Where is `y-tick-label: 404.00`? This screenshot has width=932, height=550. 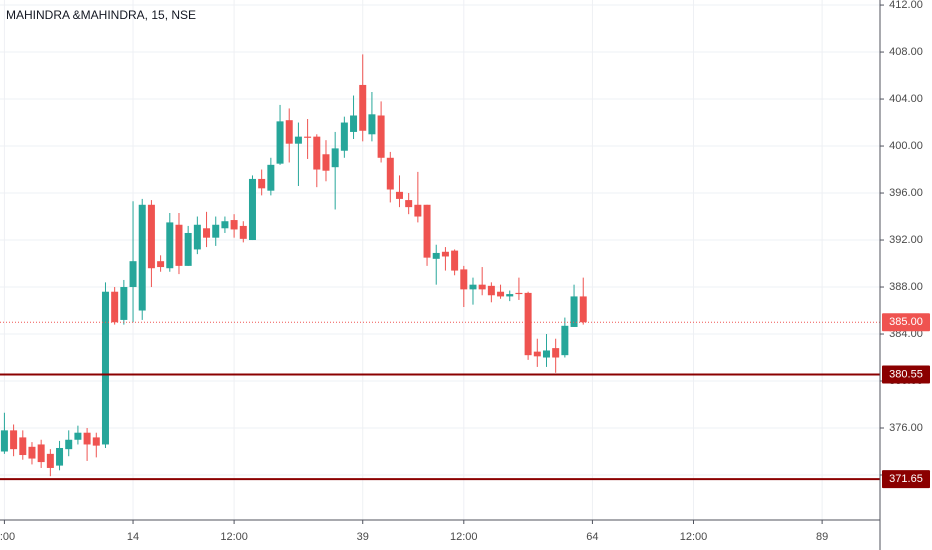 y-tick-label: 404.00 is located at coordinates (906, 99).